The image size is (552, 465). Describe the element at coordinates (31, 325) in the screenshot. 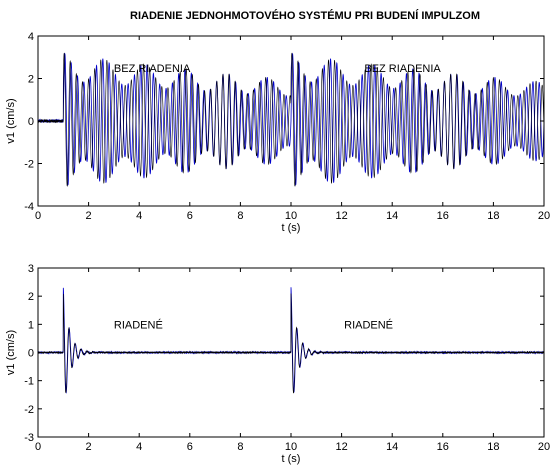

I see `y-tick-label: 1` at that location.